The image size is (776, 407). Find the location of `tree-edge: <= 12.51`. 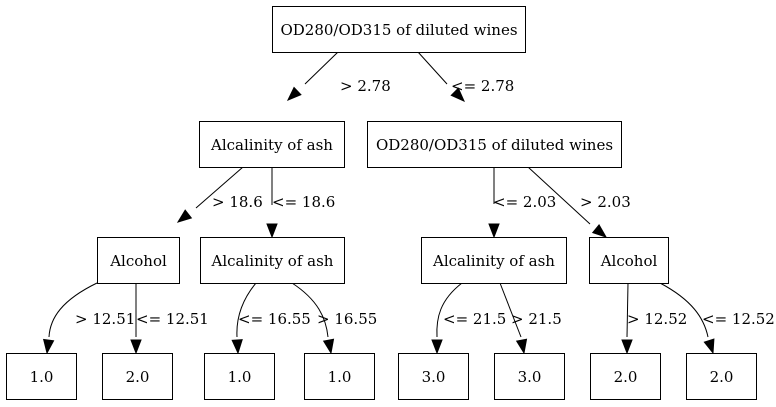

tree-edge: <= 12.51 is located at coordinates (169, 319).